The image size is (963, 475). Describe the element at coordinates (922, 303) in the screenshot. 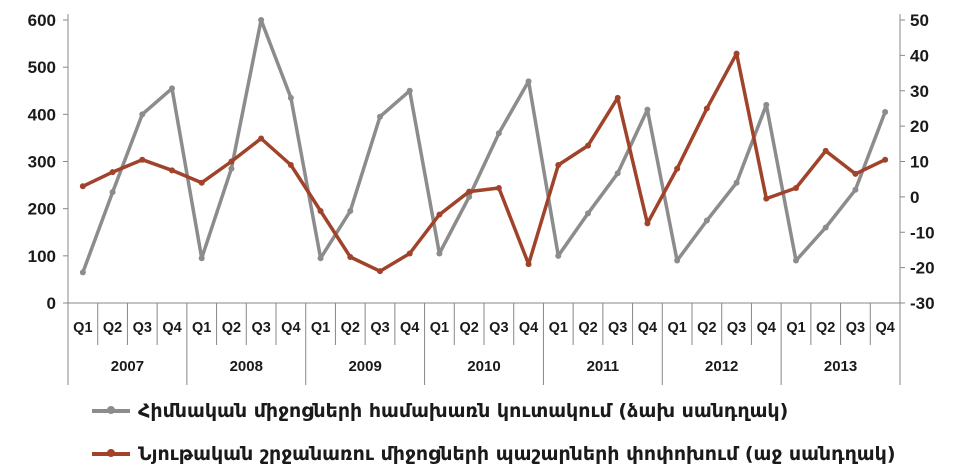

I see `right-tick-label: -30` at that location.